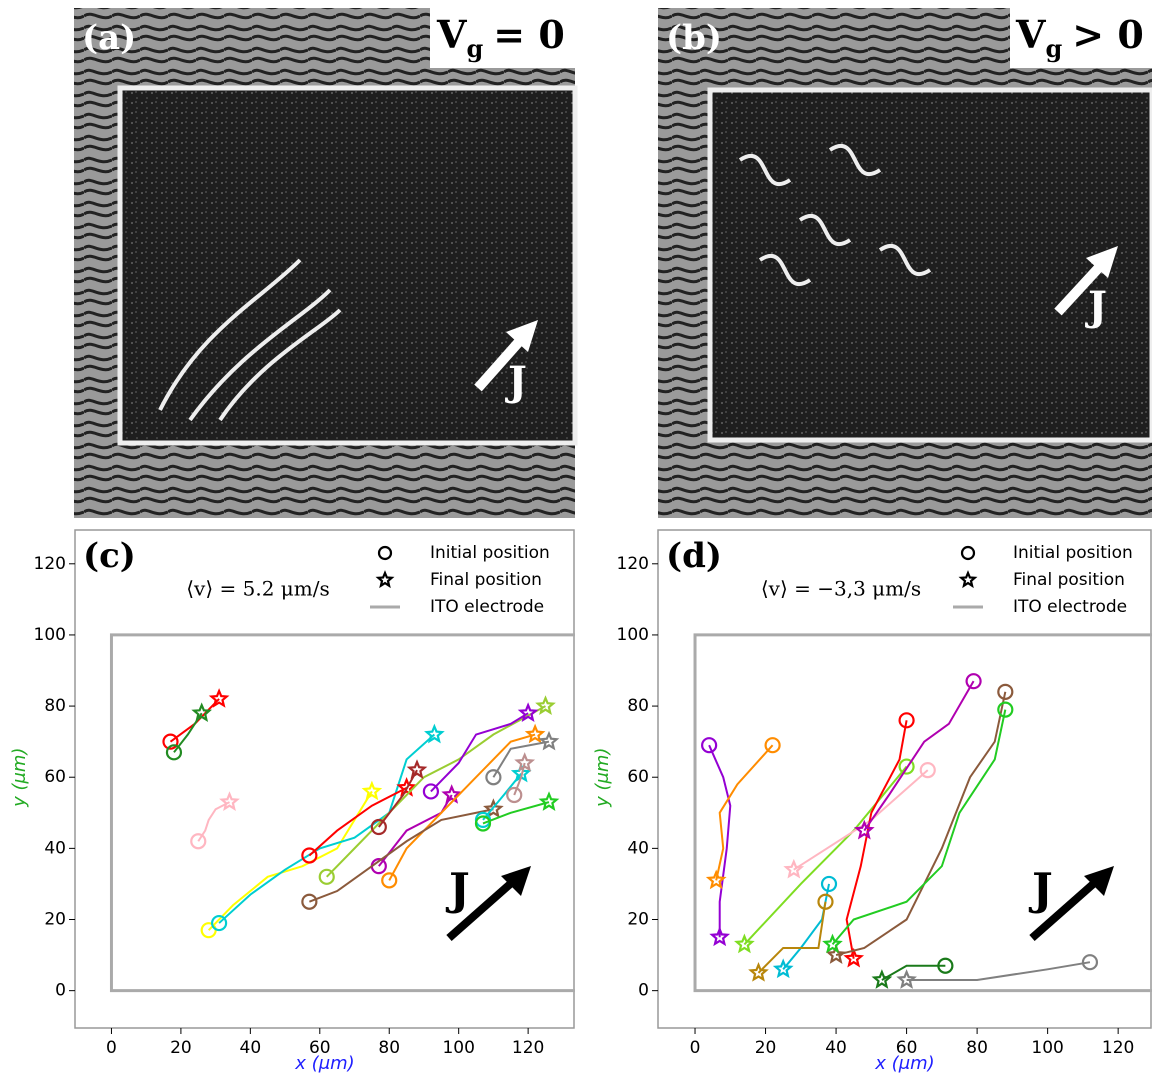 This screenshot has width=1152, height=1081. Describe the element at coordinates (836, 1048) in the screenshot. I see `x-tick-label: 40` at that location.